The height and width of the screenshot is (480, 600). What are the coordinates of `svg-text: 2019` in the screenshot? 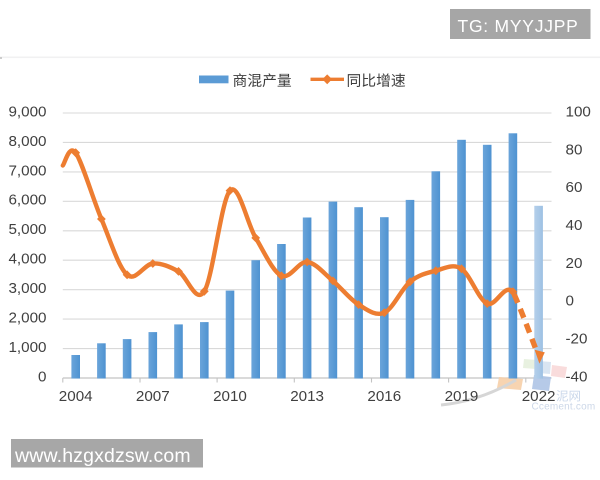 It's located at (462, 396).